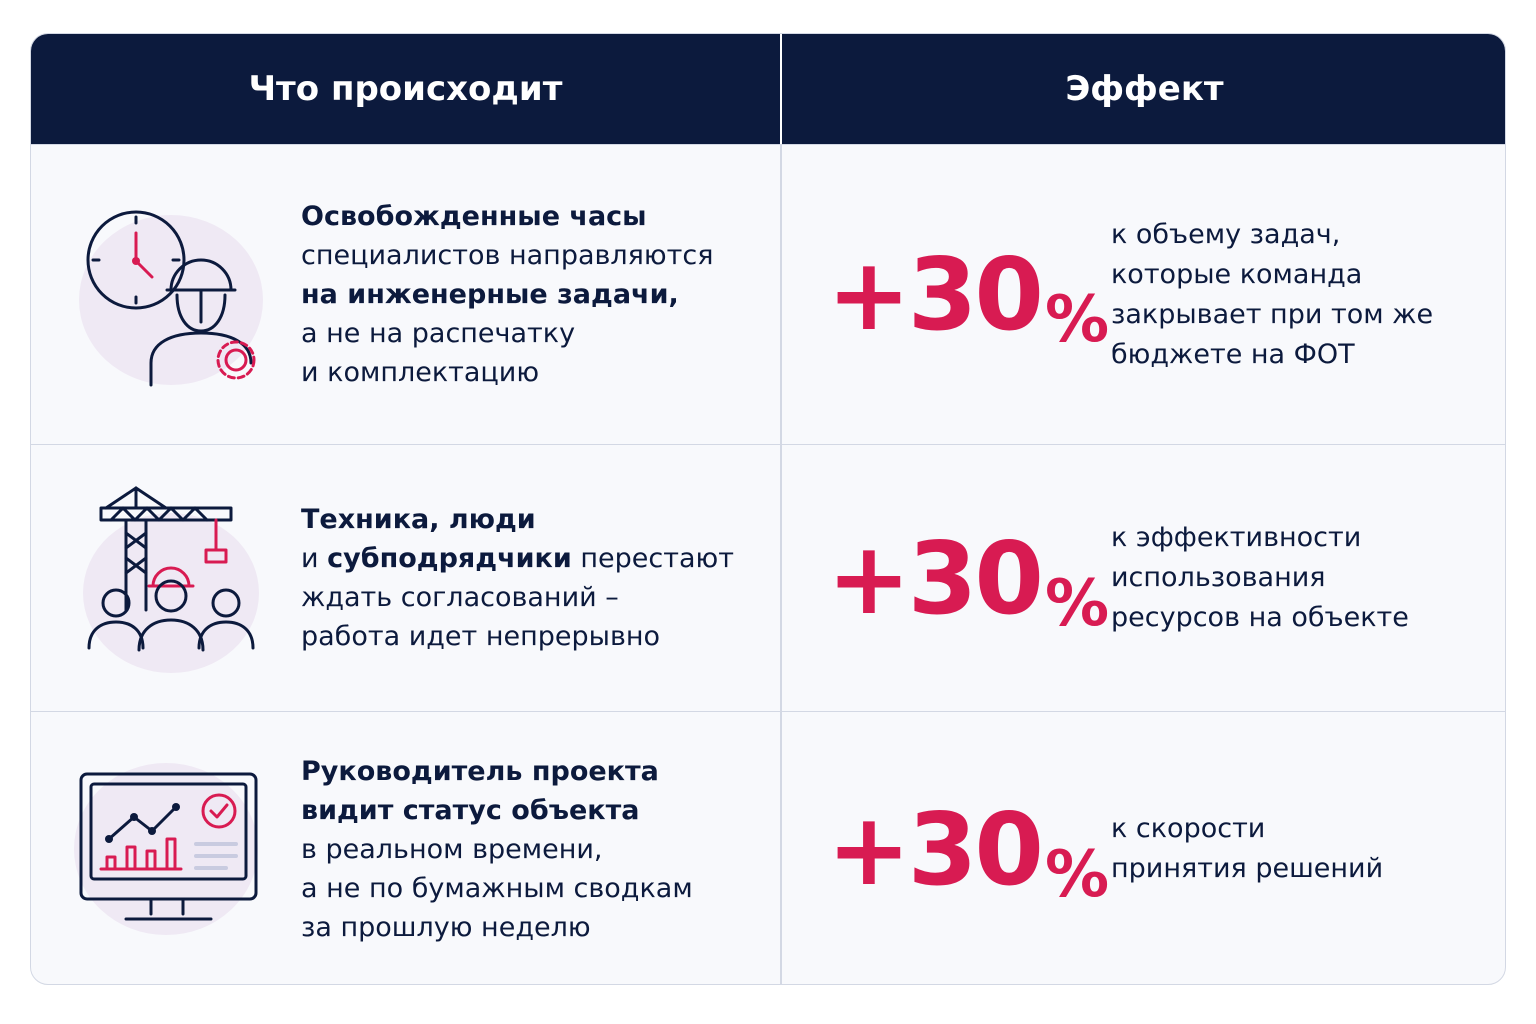  I want to click on description-line: ждать согласований –, so click(517, 597).